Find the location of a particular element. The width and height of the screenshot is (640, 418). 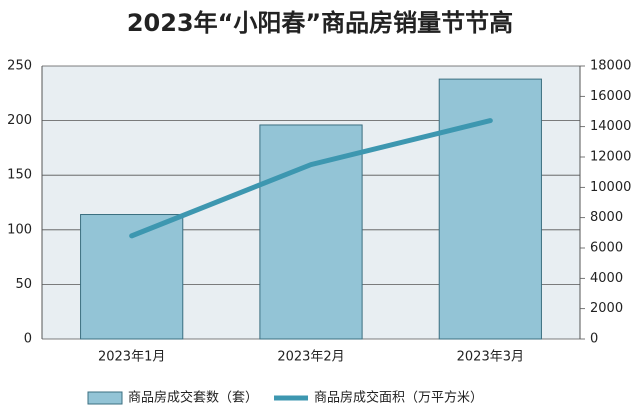

chart-title: 2023年“小阳春”商品房销量节节高 is located at coordinates (320, 23).